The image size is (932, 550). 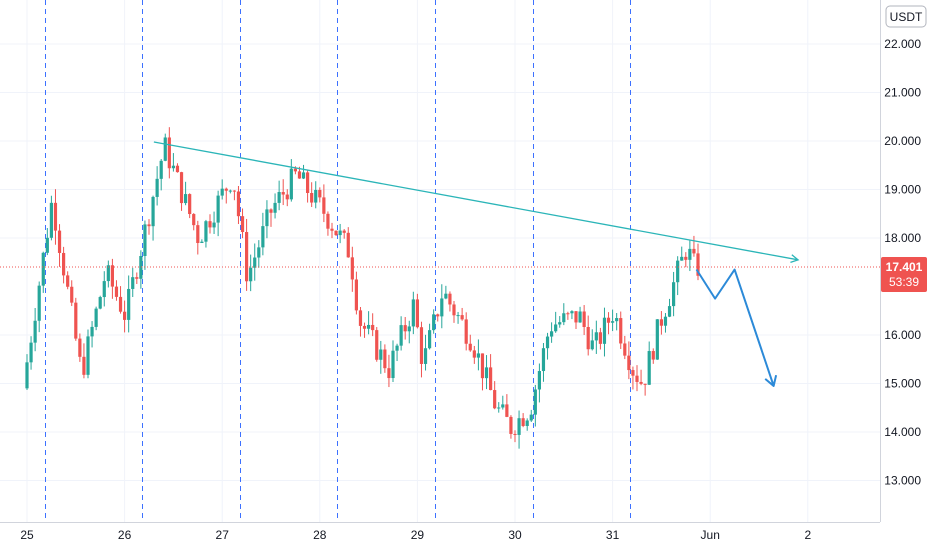 I want to click on time-tick-label: 30, so click(x=515, y=535).